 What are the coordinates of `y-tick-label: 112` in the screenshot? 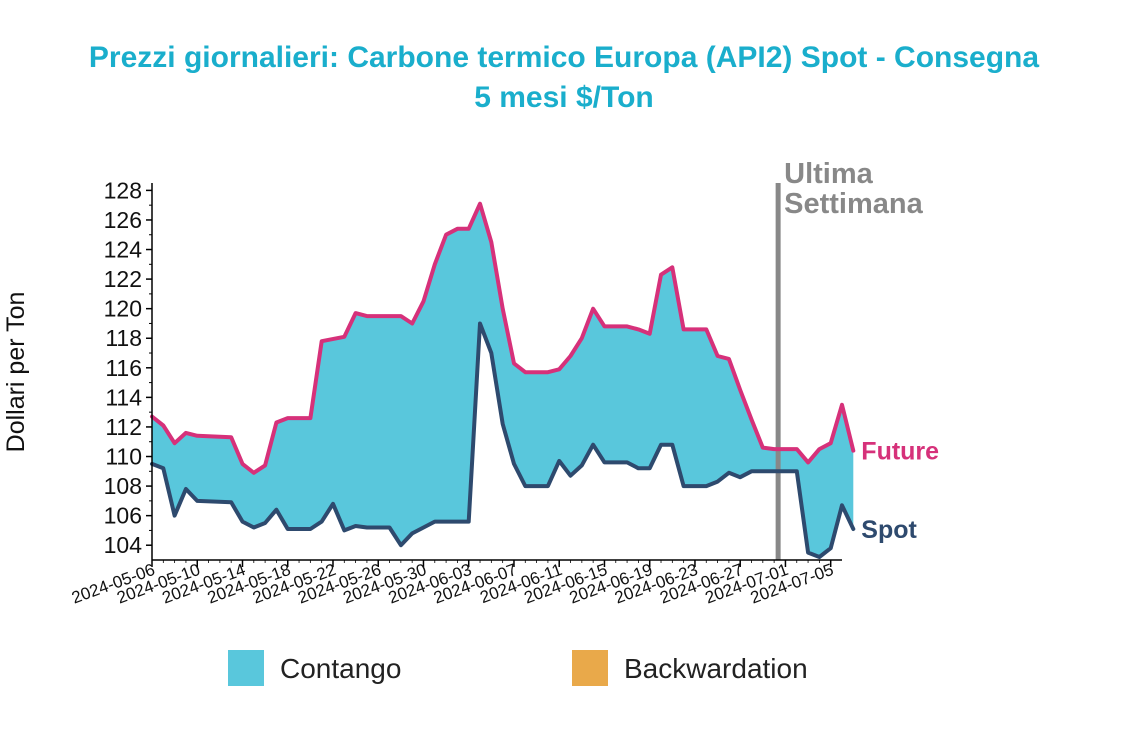 It's located at (123, 427).